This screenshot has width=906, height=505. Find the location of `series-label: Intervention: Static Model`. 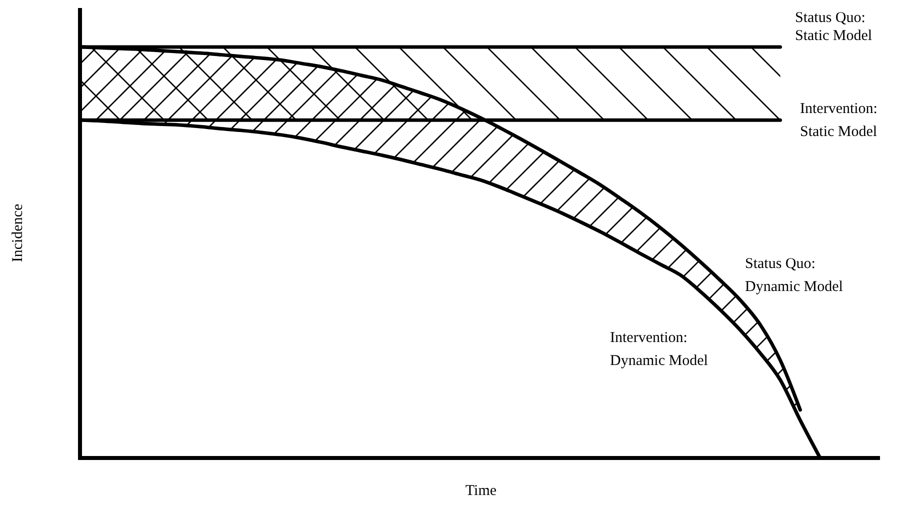

series-label: Intervention: Static Model is located at coordinates (839, 120).